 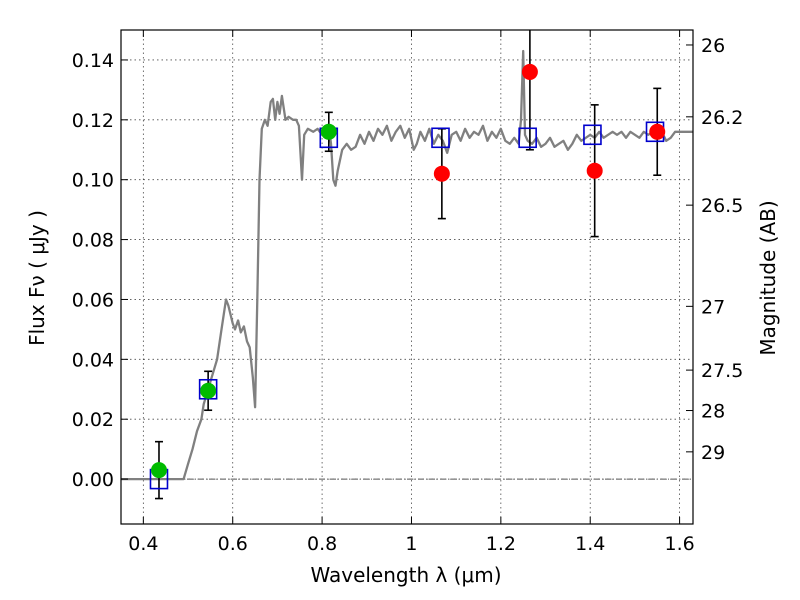 What do you see at coordinates (322, 544) in the screenshot?
I see `x-tick-label: 0.8` at bounding box center [322, 544].